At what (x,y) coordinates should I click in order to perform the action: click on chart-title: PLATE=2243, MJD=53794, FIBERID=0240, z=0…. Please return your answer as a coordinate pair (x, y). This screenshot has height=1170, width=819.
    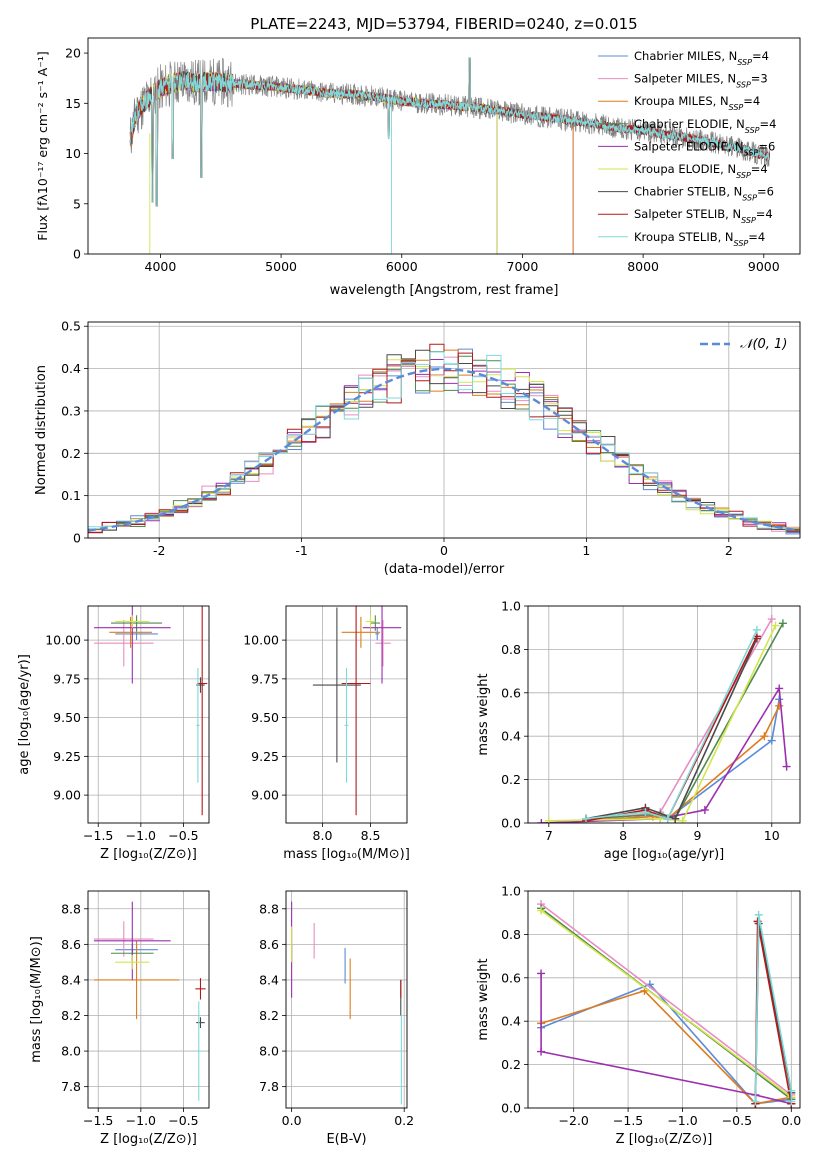
    Looking at the image, I should click on (443, 24).